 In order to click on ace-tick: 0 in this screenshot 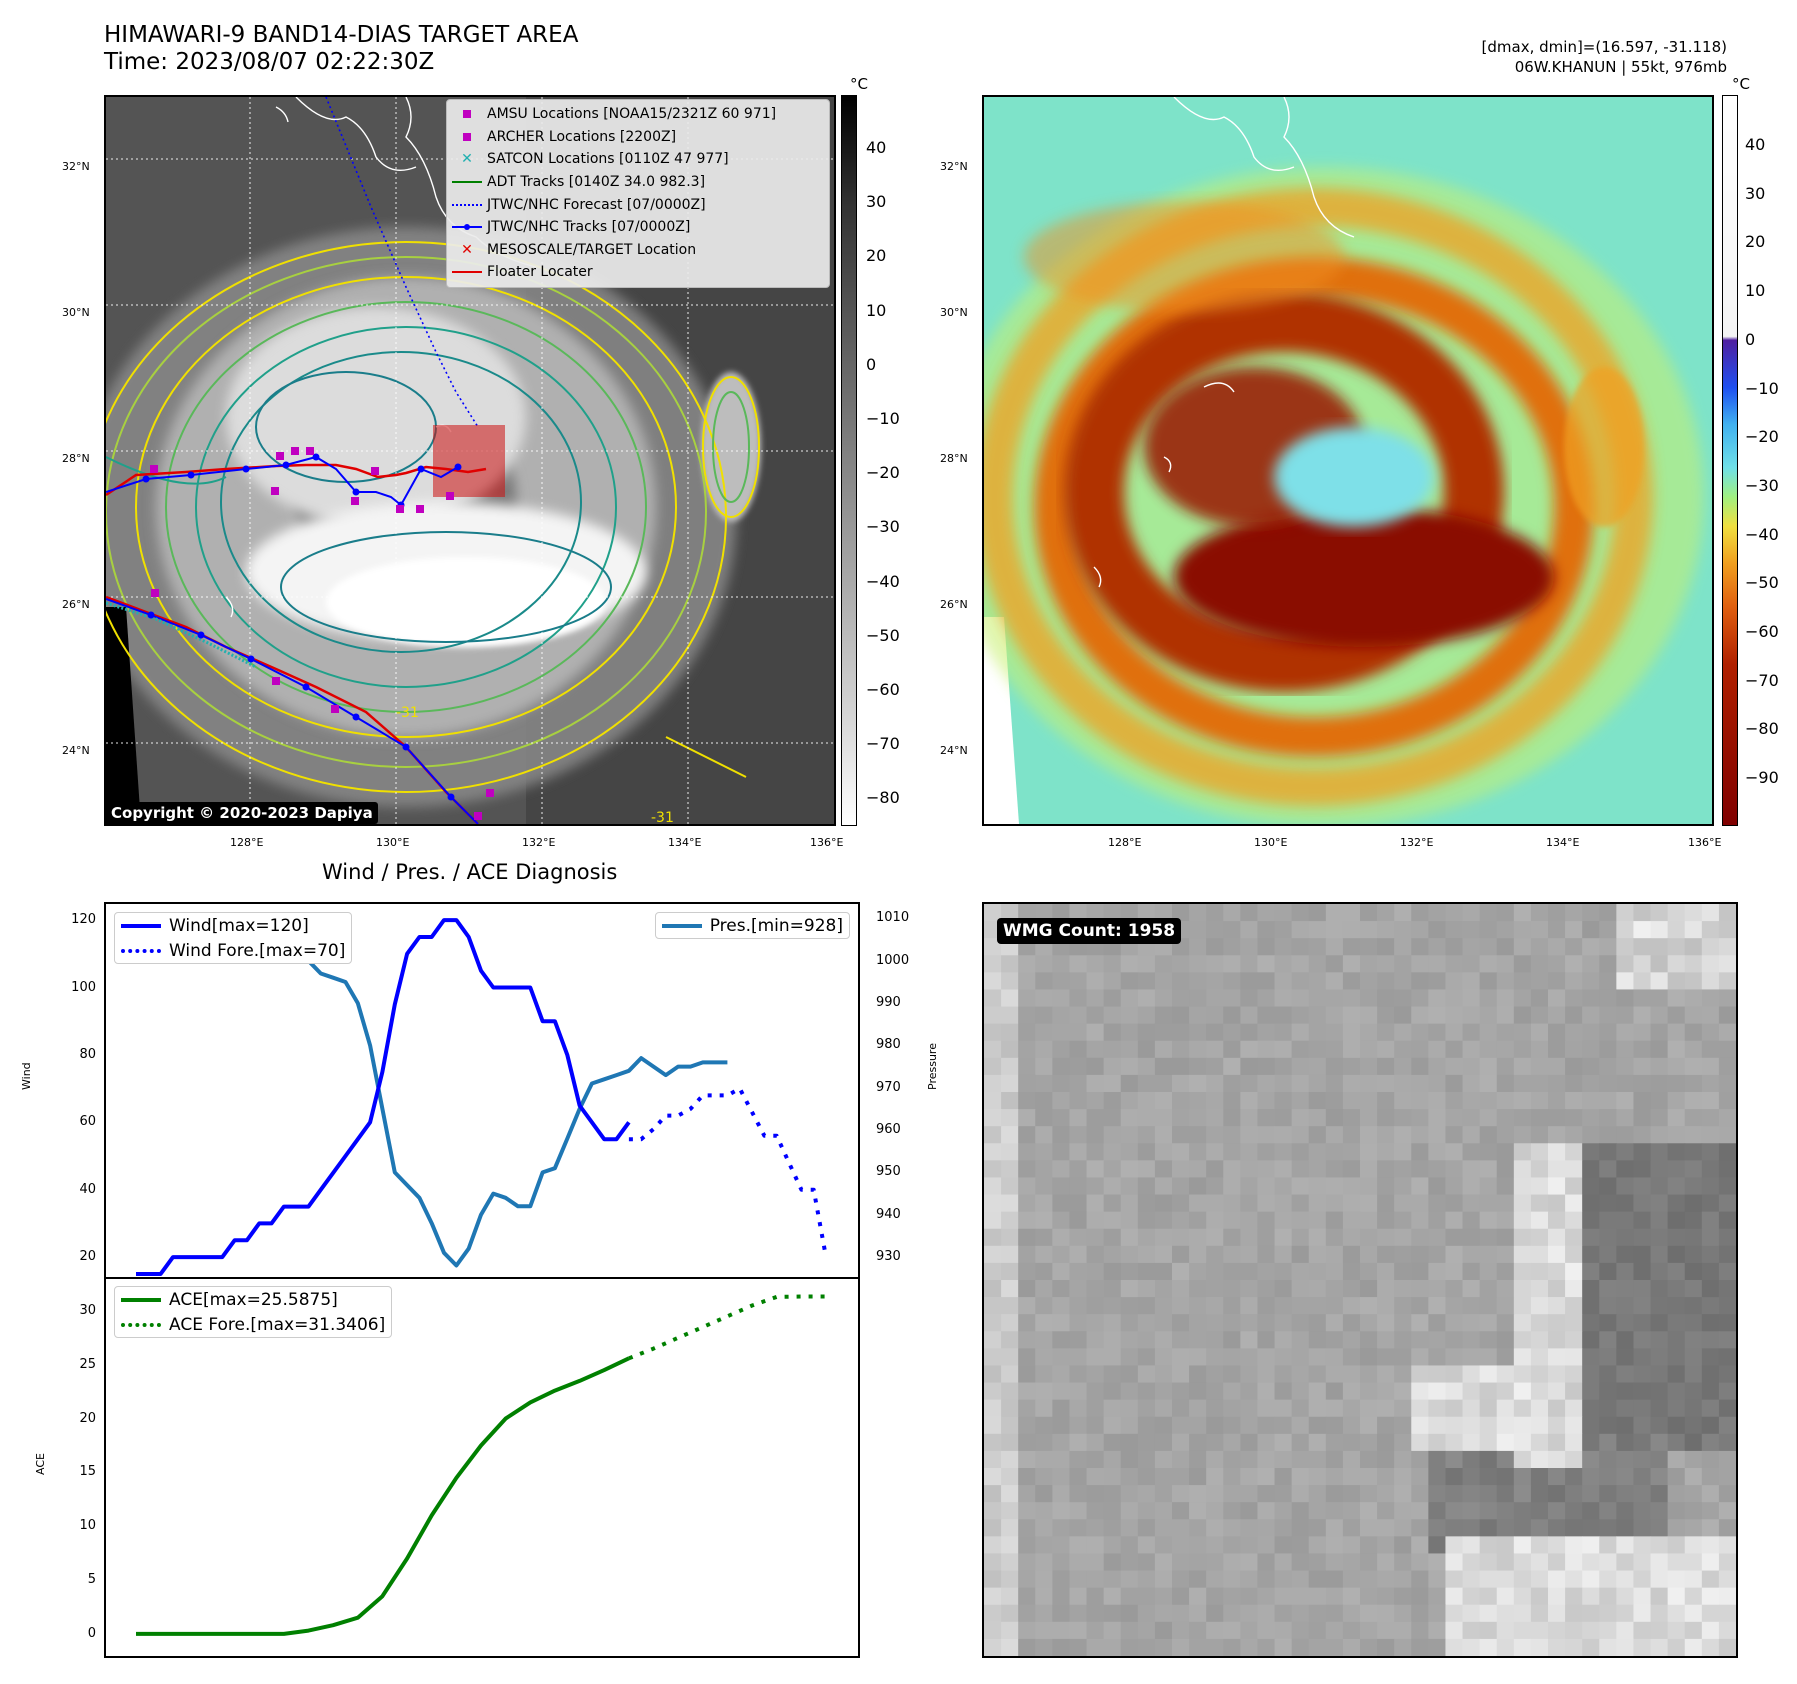, I will do `click(91, 1633)`.